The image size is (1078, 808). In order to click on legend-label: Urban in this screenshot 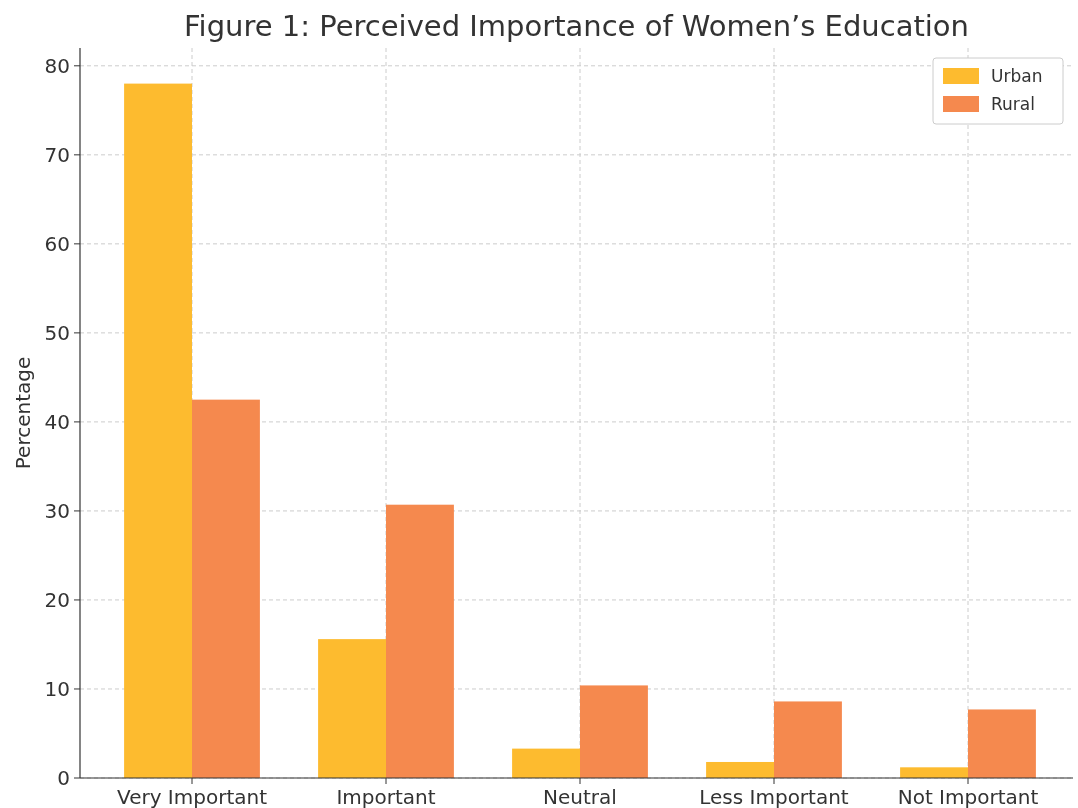, I will do `click(1017, 75)`.